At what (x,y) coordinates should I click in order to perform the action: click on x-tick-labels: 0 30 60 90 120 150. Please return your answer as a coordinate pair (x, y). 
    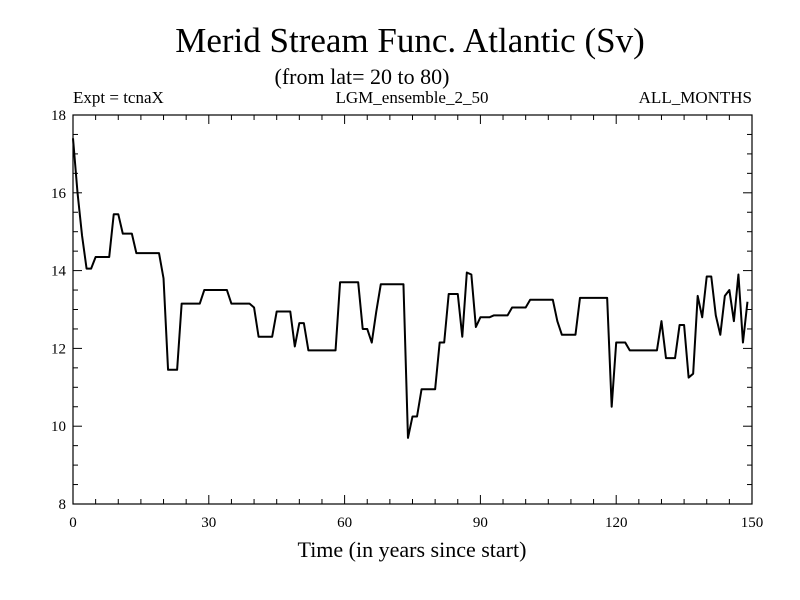
    Looking at the image, I should click on (416, 523).